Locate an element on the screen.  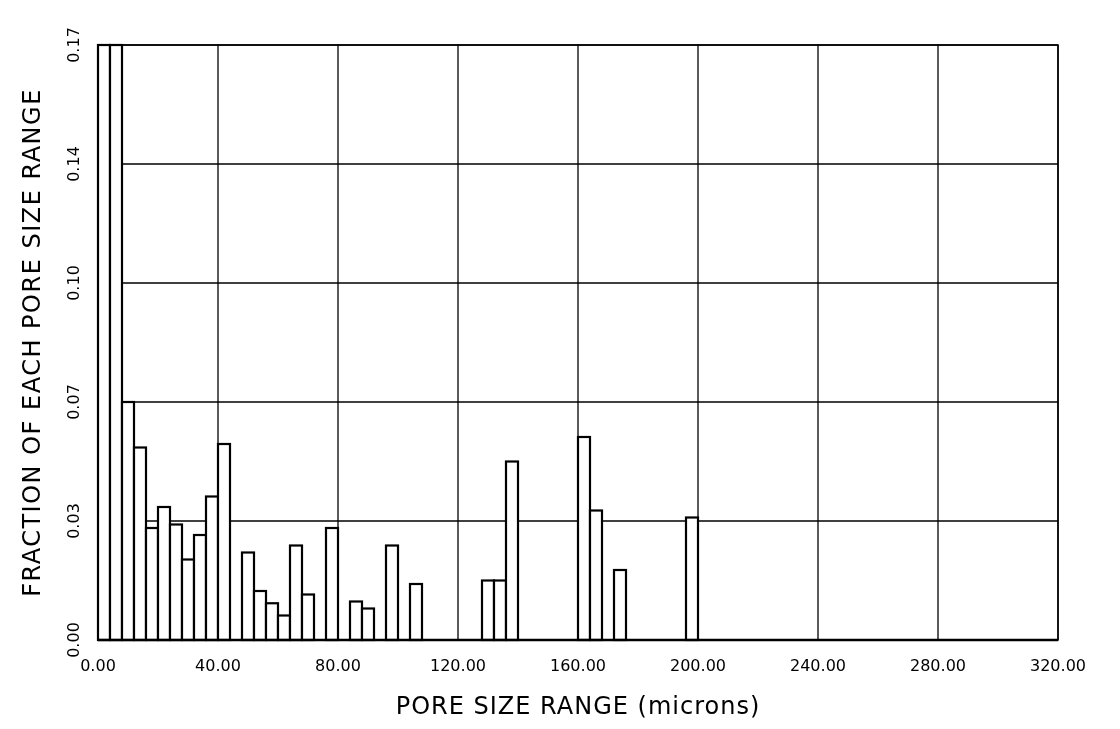
y-tick-label: 0.07 is located at coordinates (73, 402).